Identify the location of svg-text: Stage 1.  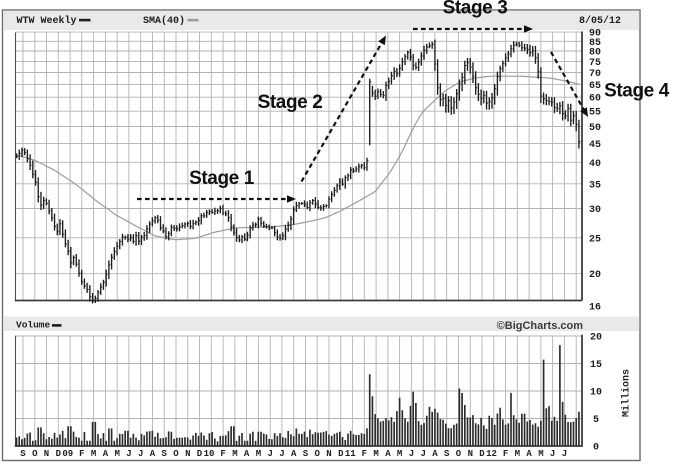
(222, 178).